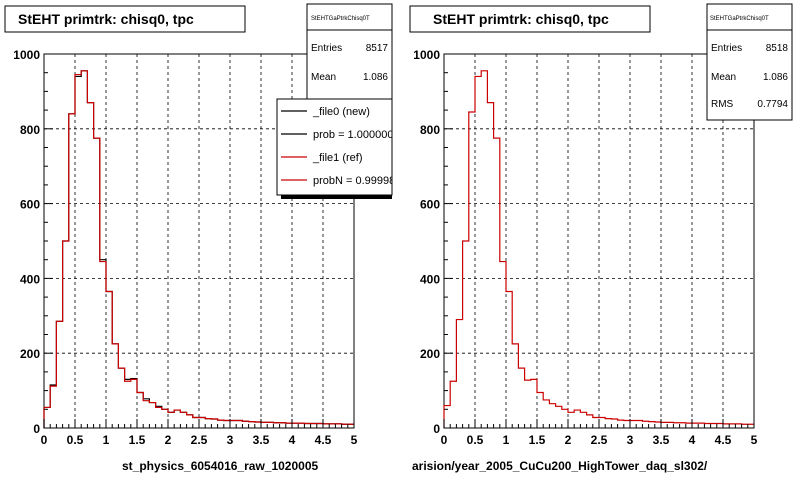 The height and width of the screenshot is (480, 800). Describe the element at coordinates (375, 77) in the screenshot. I see `left-stats-mean-value: 1.086` at that location.